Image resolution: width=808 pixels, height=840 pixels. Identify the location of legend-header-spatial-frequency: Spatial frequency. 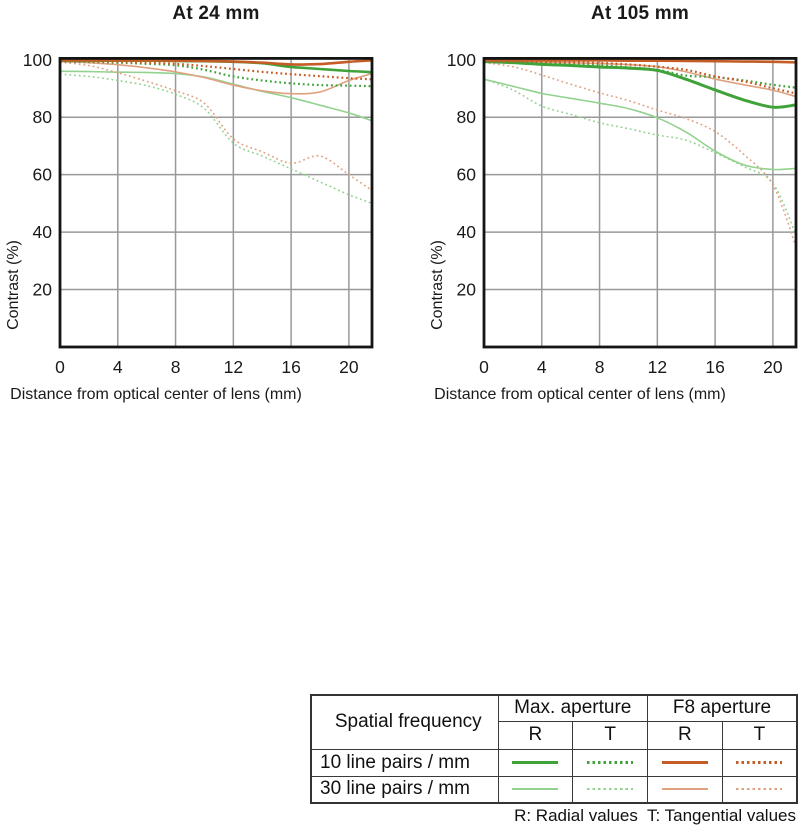
(404, 722).